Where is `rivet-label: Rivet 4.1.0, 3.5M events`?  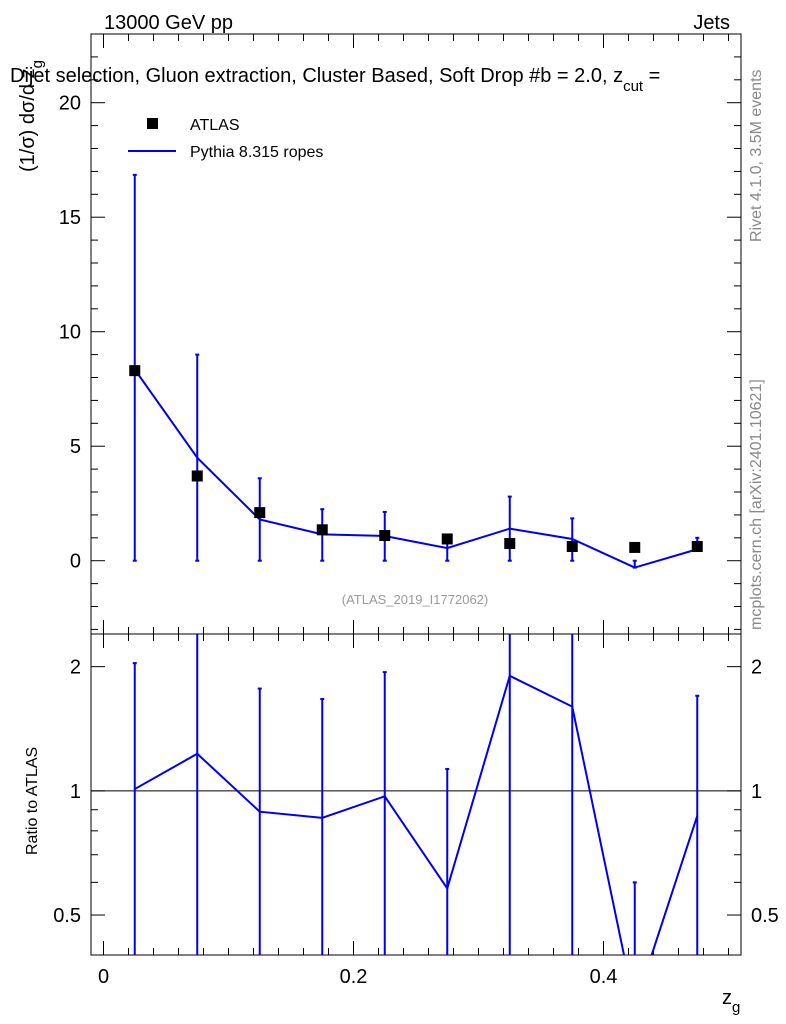 rivet-label: Rivet 4.1.0, 3.5M events is located at coordinates (756, 155).